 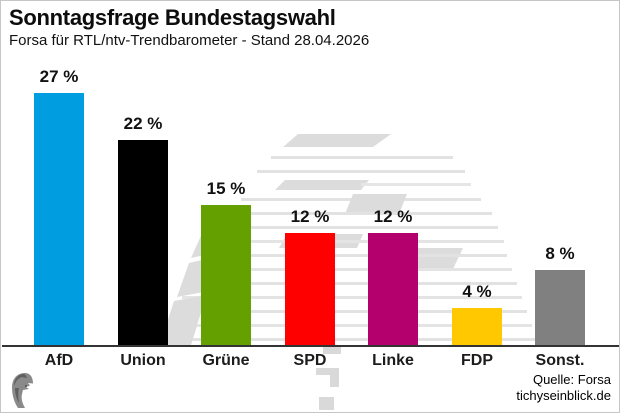 I want to click on x-axis-line, so click(x=310, y=346).